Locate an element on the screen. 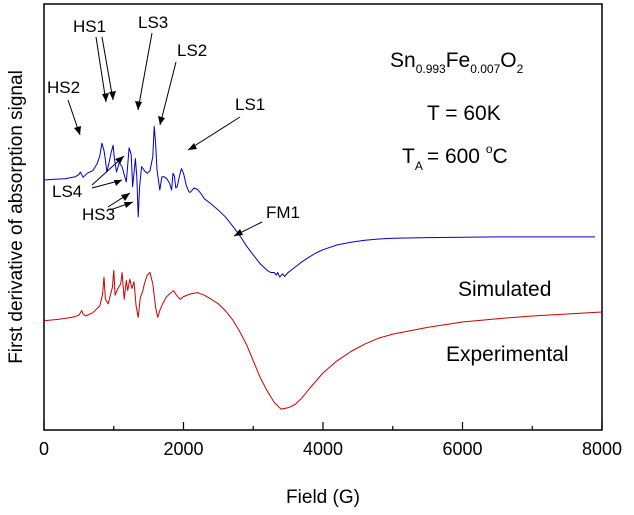  series-label-simulated: Simulated is located at coordinates (504, 289).